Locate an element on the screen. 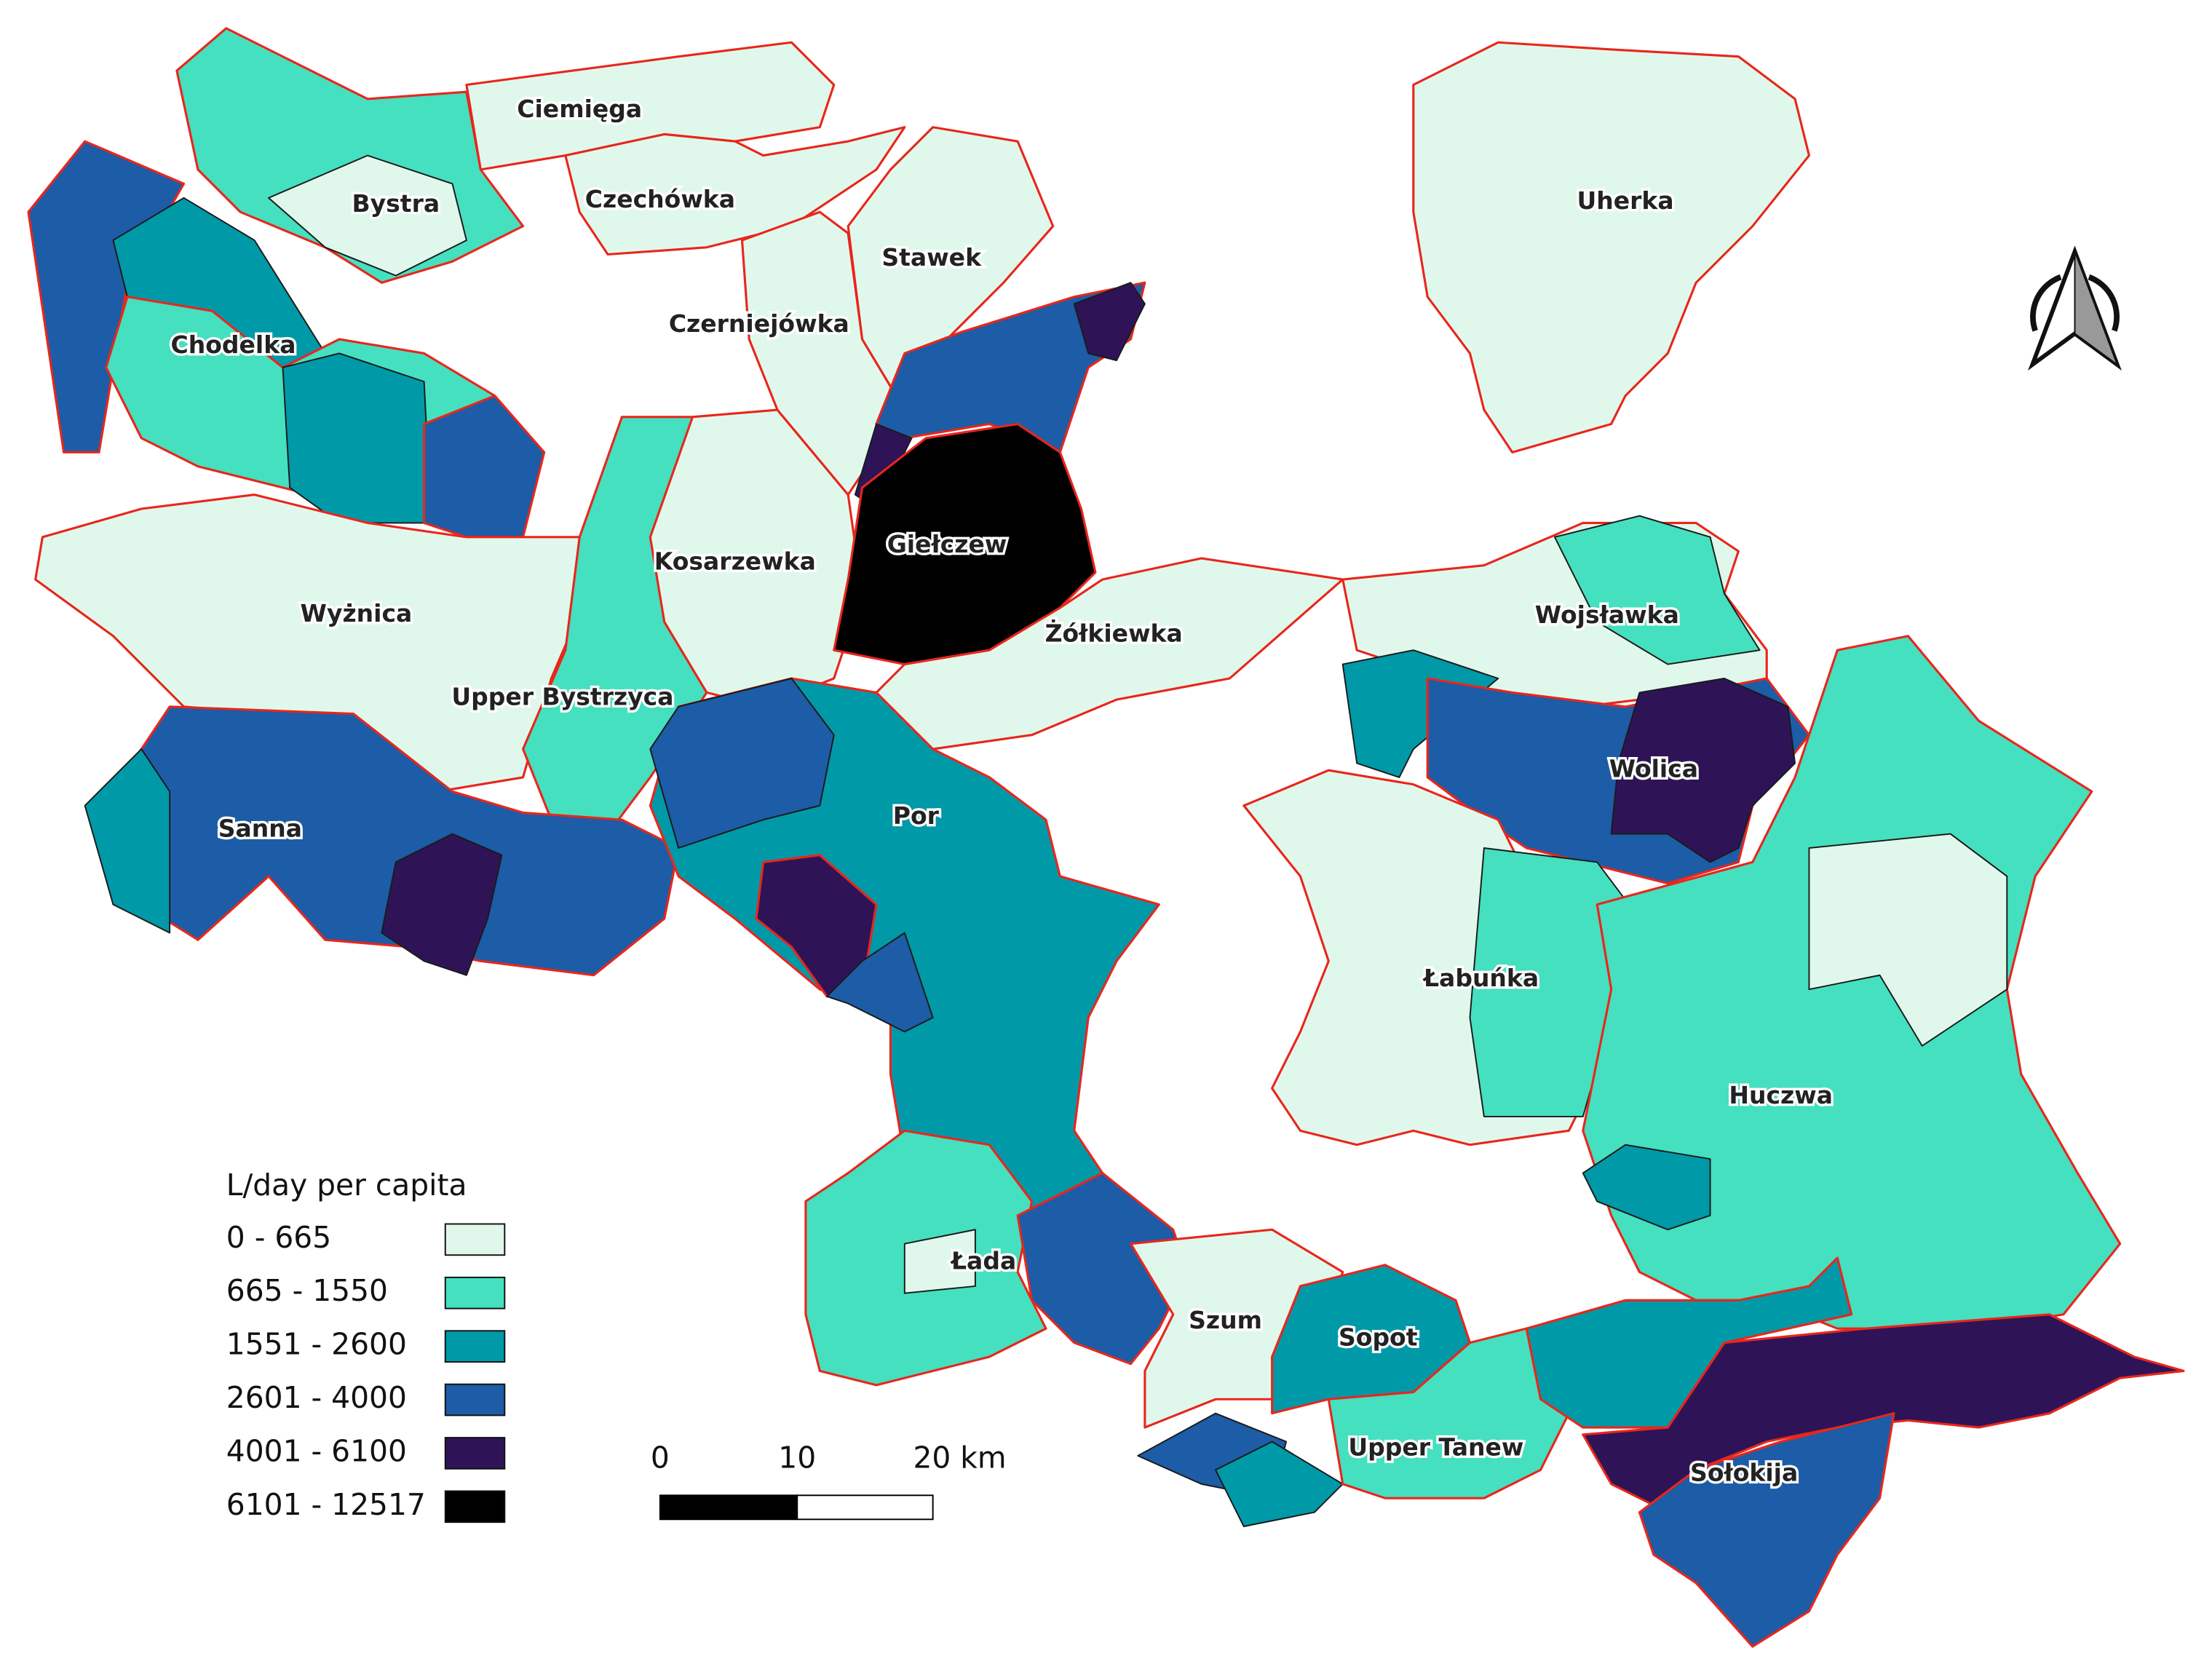  region-label: Huczwa is located at coordinates (1781, 1095).